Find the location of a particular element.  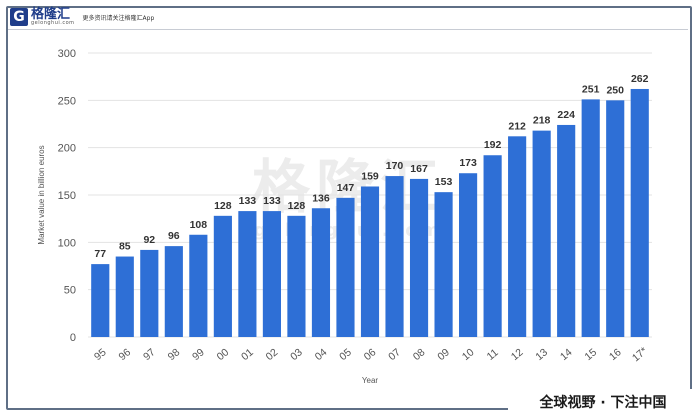

x-tick-label: 14 is located at coordinates (566, 354).